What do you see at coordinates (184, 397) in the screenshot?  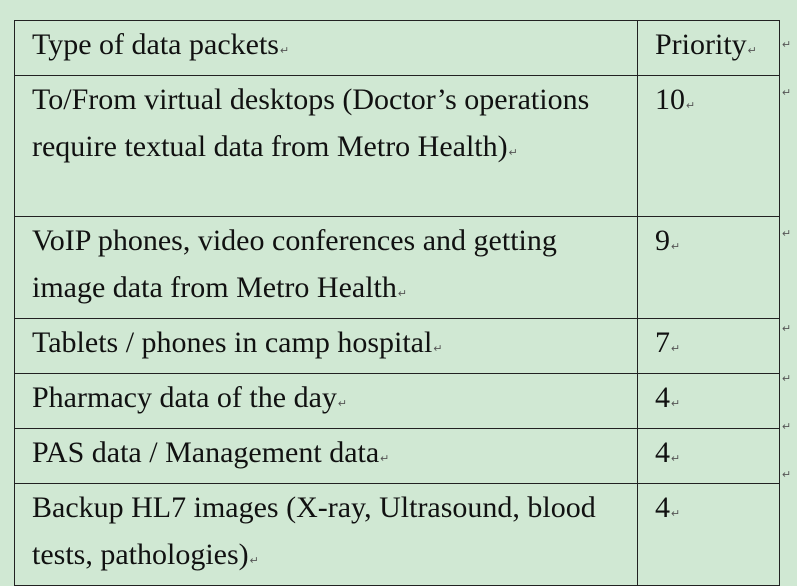 I see `cell-text: Pharmacy data of the day` at bounding box center [184, 397].